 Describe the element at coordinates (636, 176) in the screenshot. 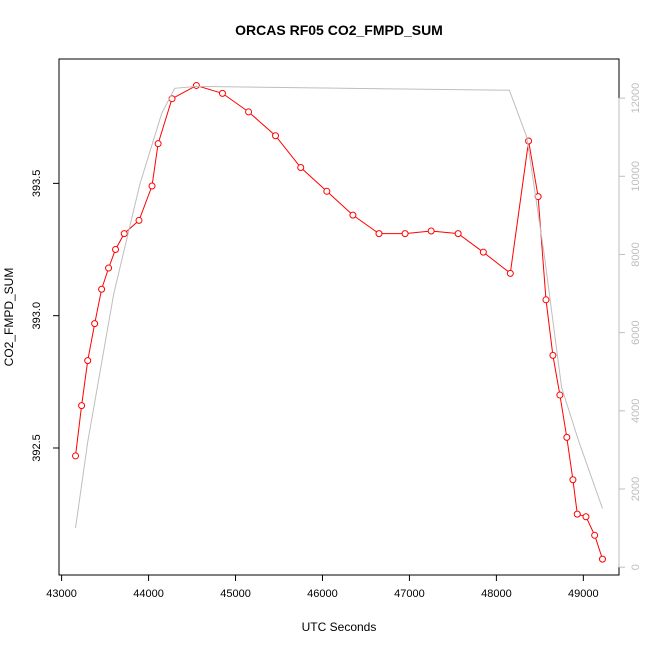

I see `y2-tick-label: 10000` at that location.